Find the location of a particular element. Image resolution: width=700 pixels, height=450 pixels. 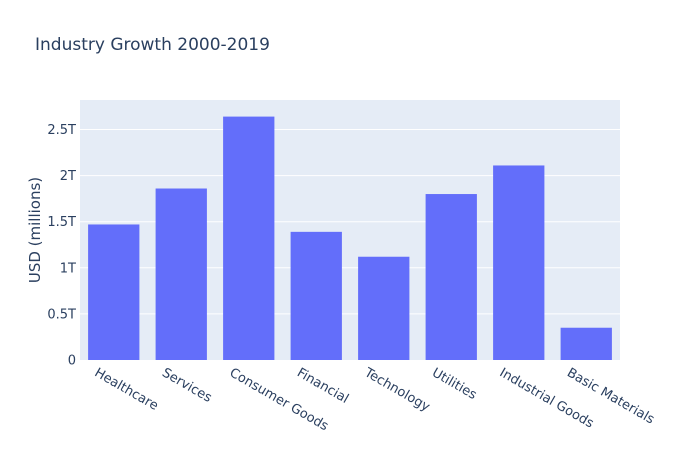

y-tick-label: 0.5T is located at coordinates (61, 314).